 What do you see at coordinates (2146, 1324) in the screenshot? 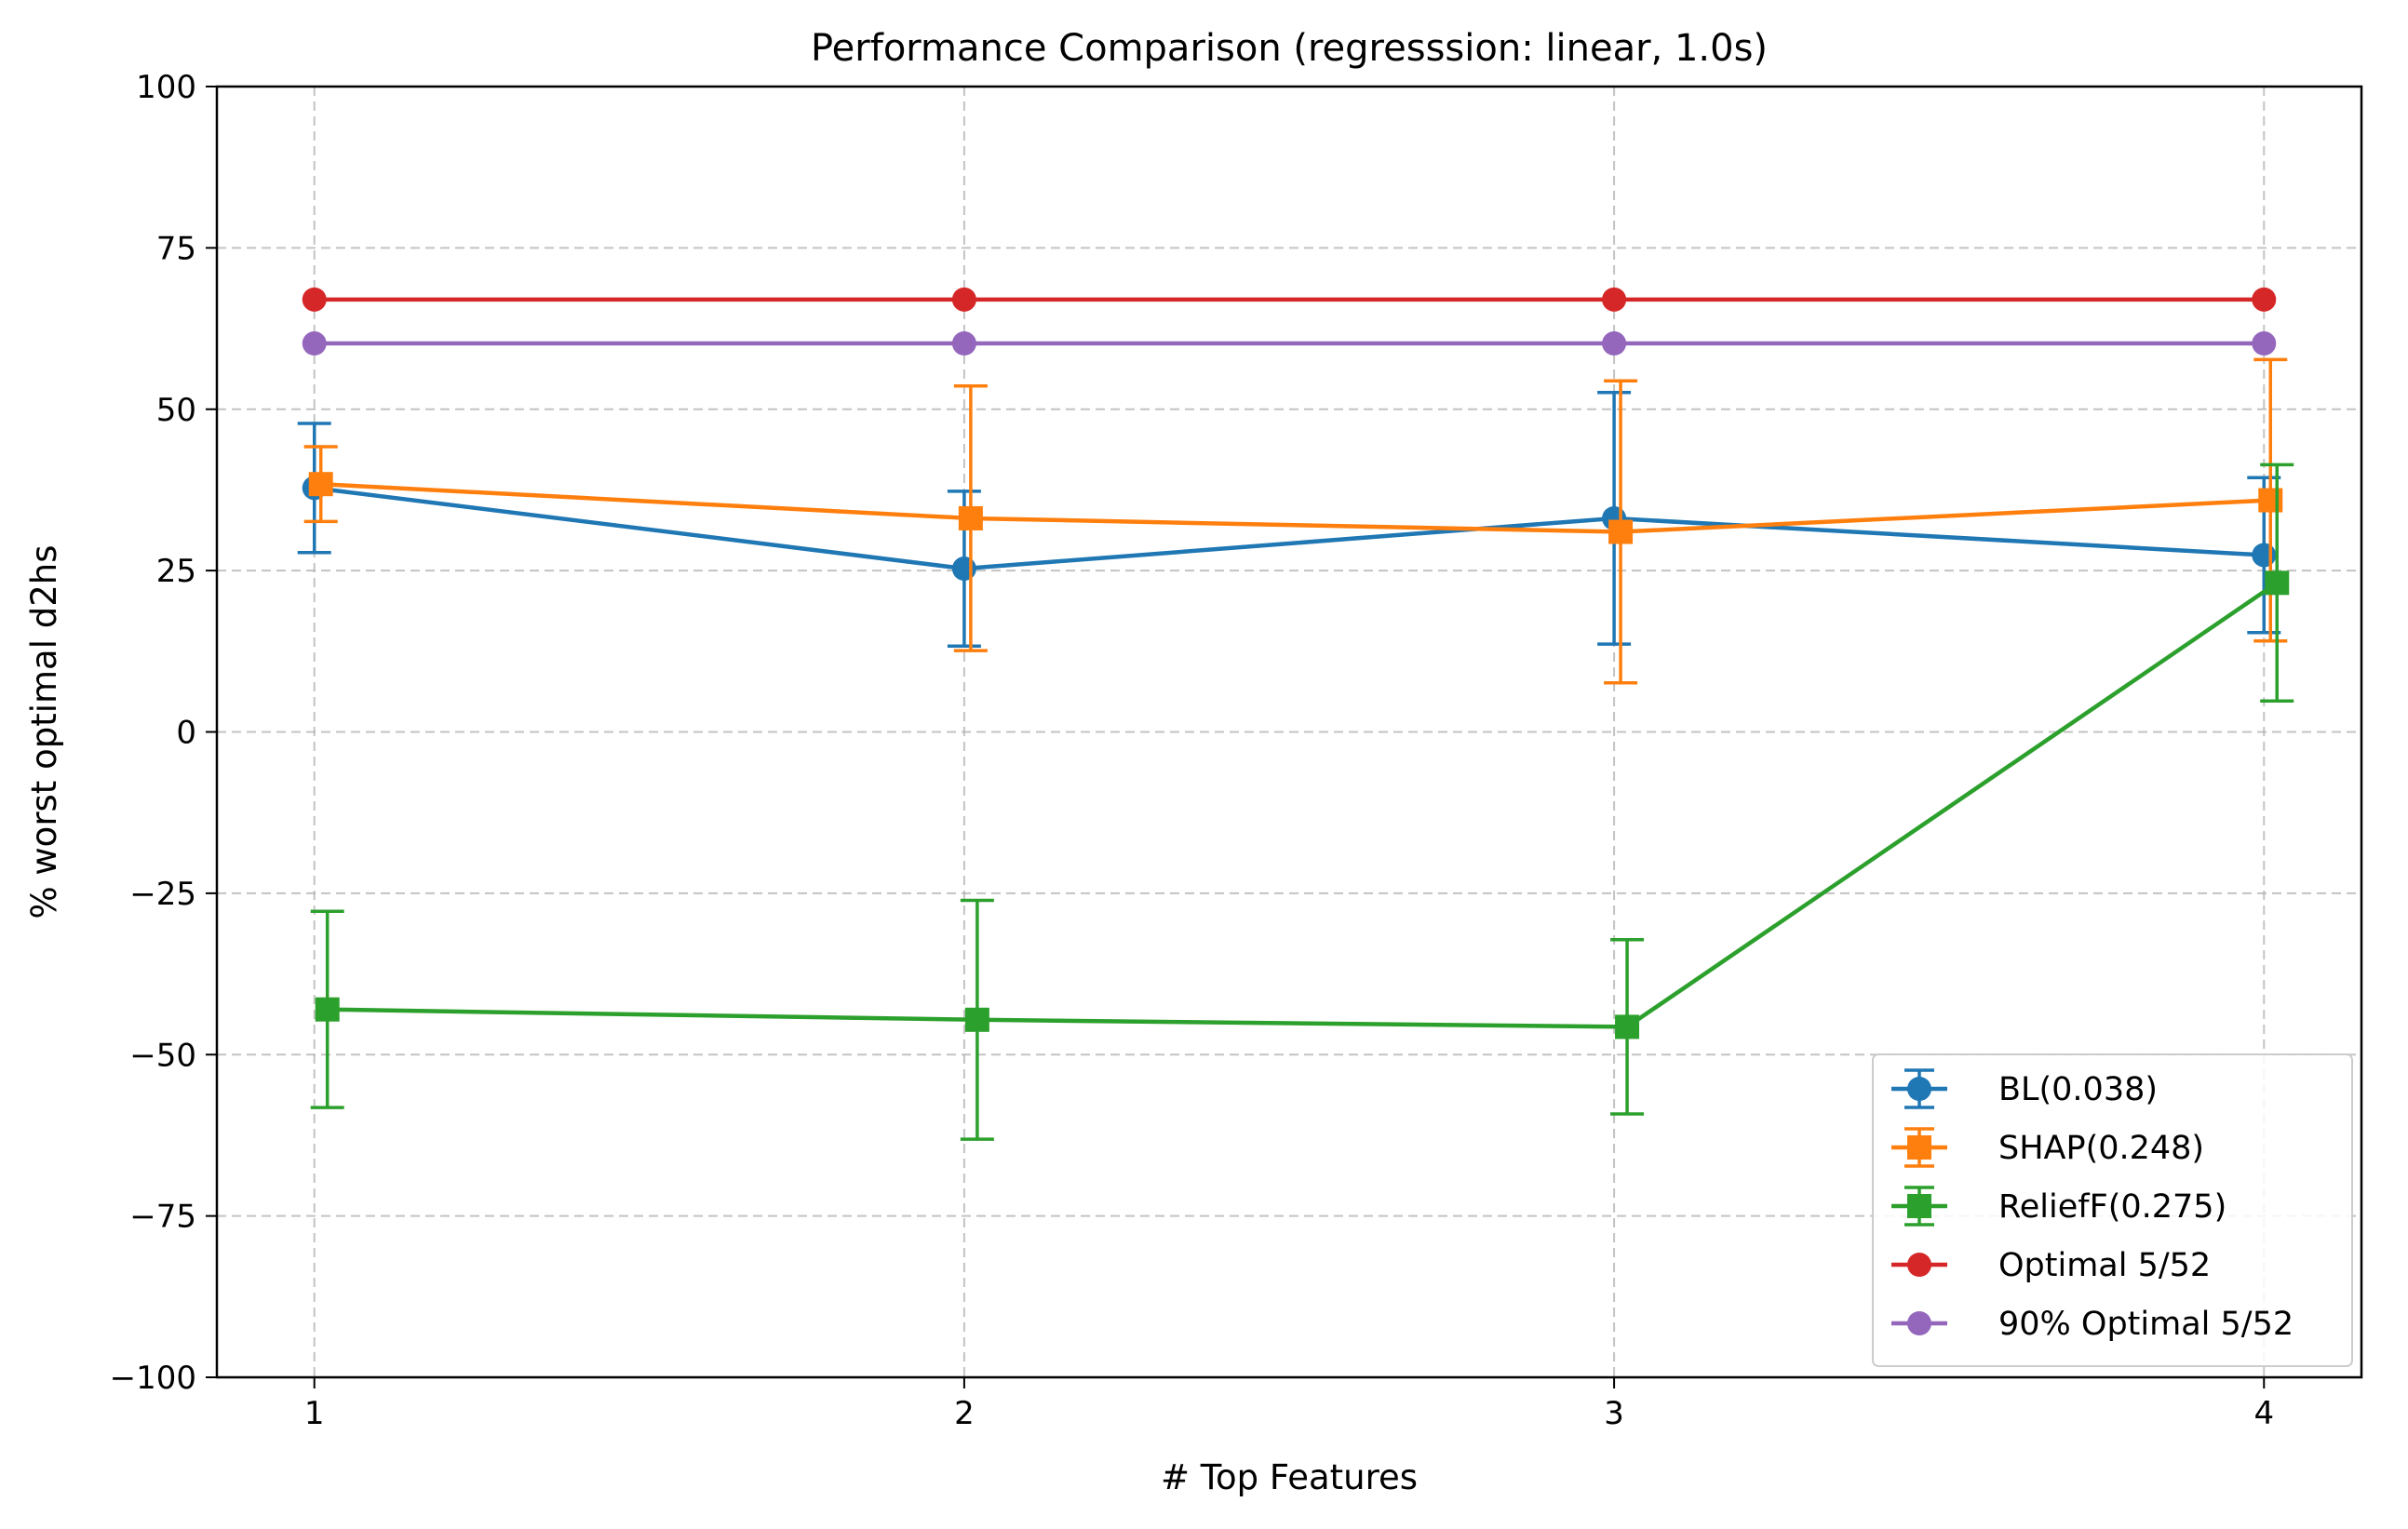
I see `legend-label: 90% Optimal 5/52` at bounding box center [2146, 1324].